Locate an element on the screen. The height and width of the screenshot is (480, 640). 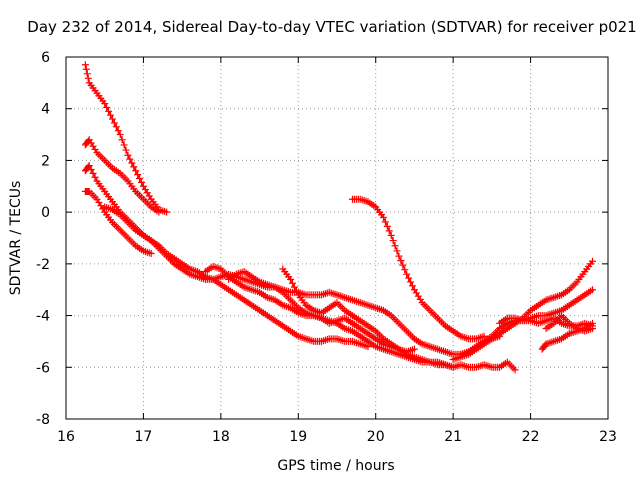
x-axis-label: GPS time / hours is located at coordinates (335, 466).